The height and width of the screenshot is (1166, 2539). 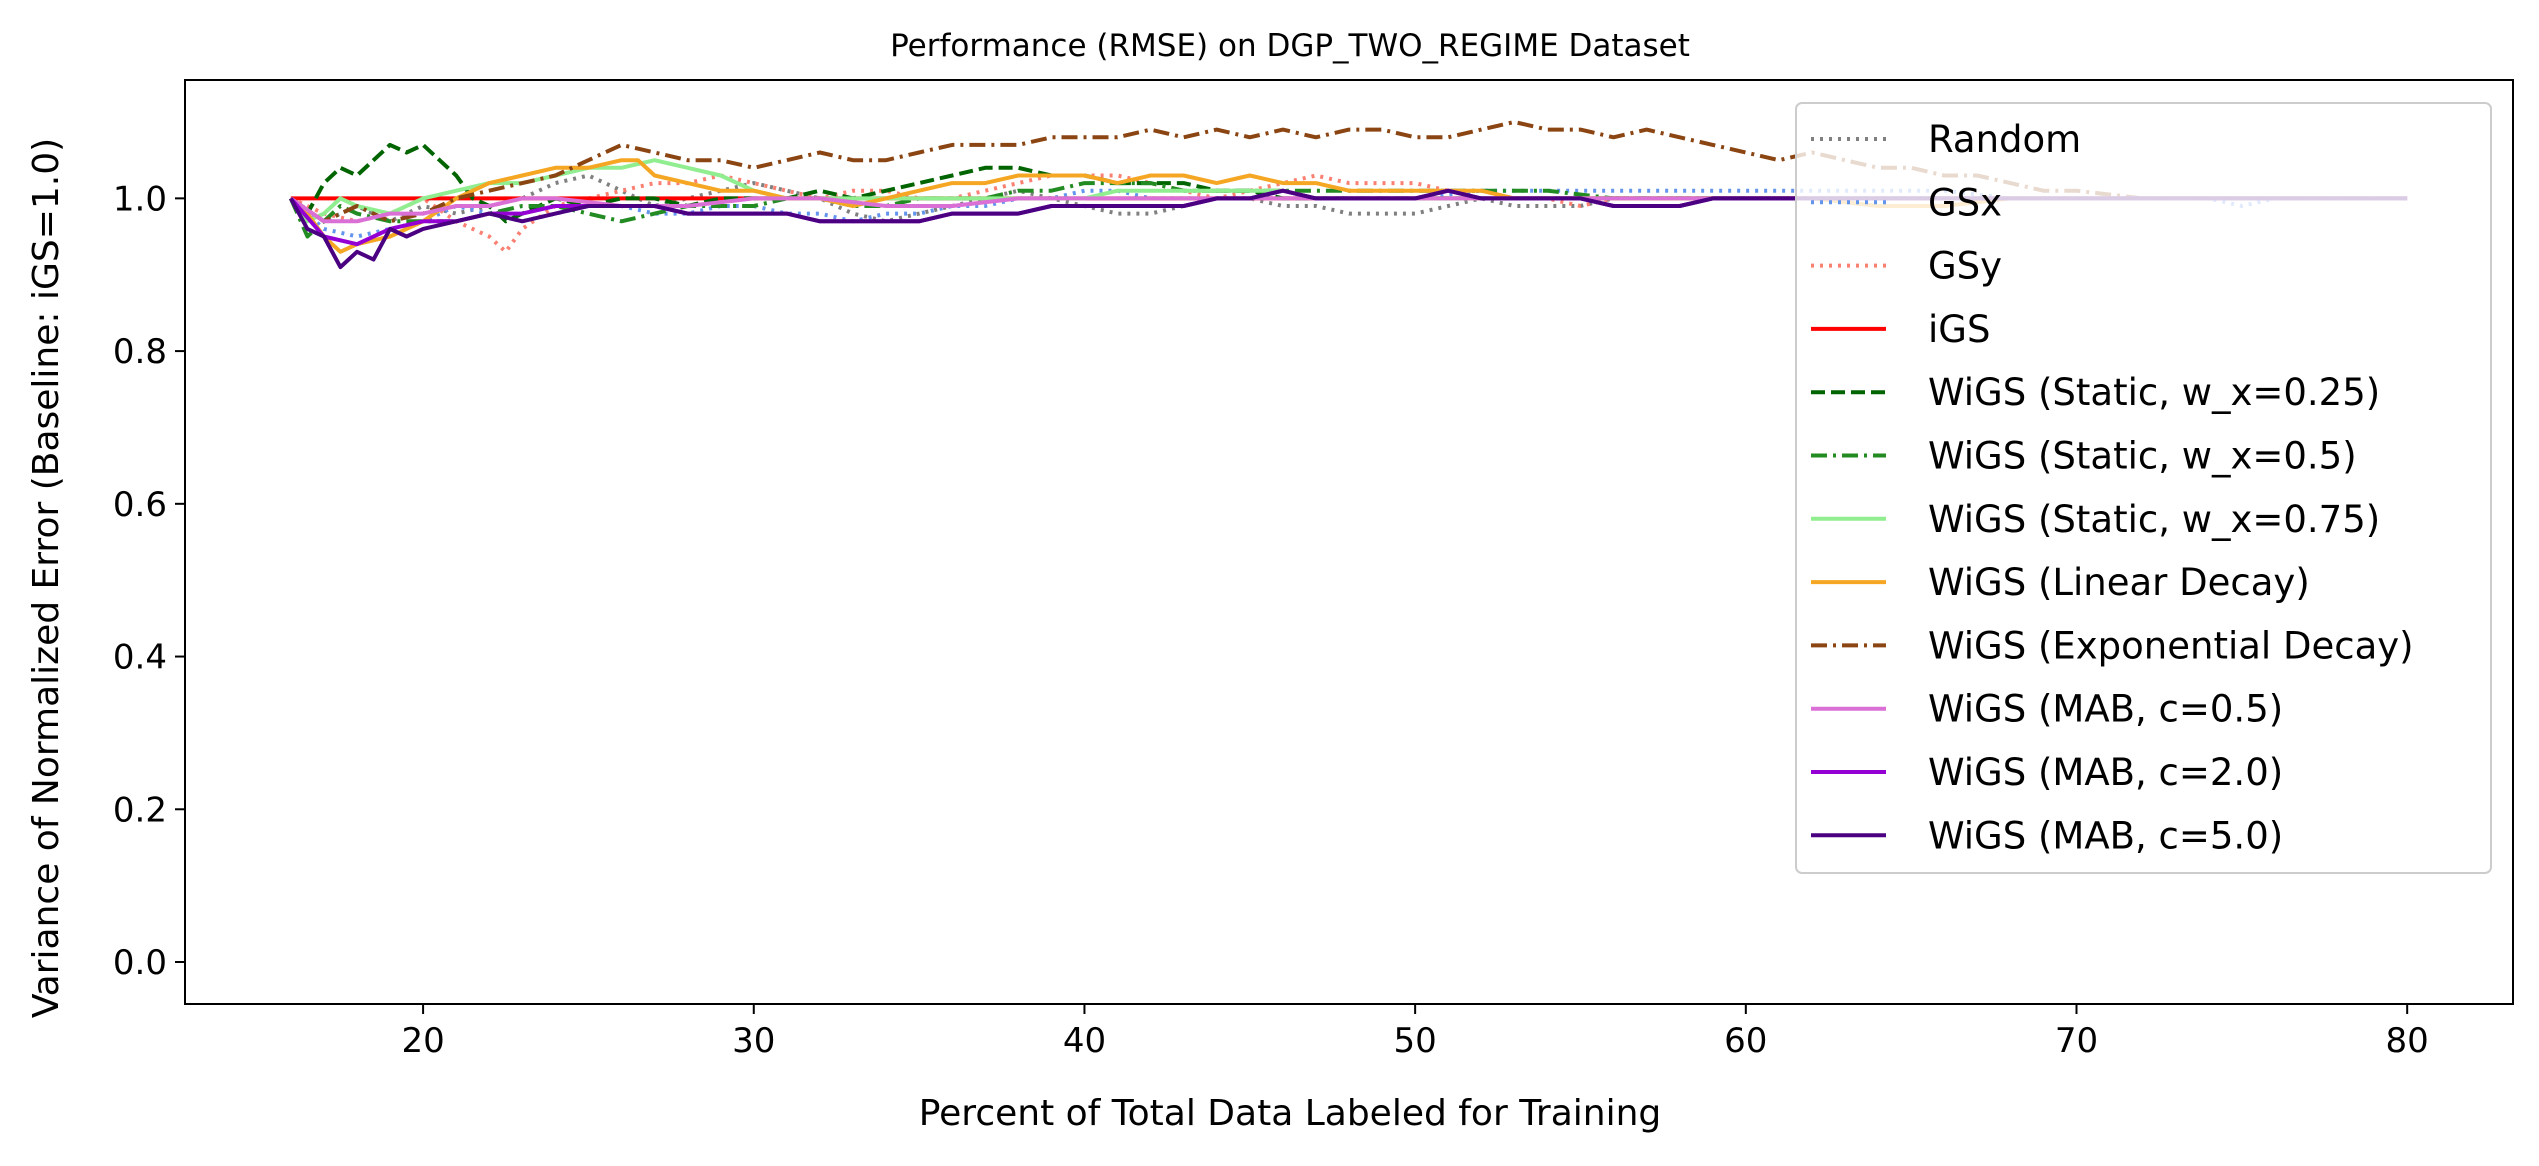 I want to click on y-tick-label: 0.0, so click(x=140, y=963).